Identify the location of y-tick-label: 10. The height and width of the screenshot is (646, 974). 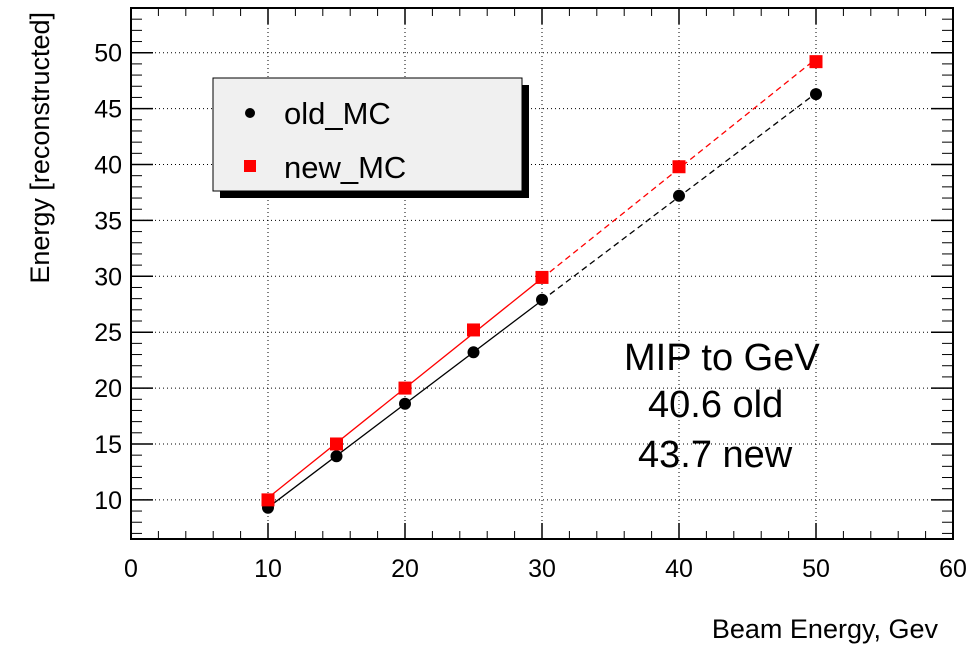
(108, 501).